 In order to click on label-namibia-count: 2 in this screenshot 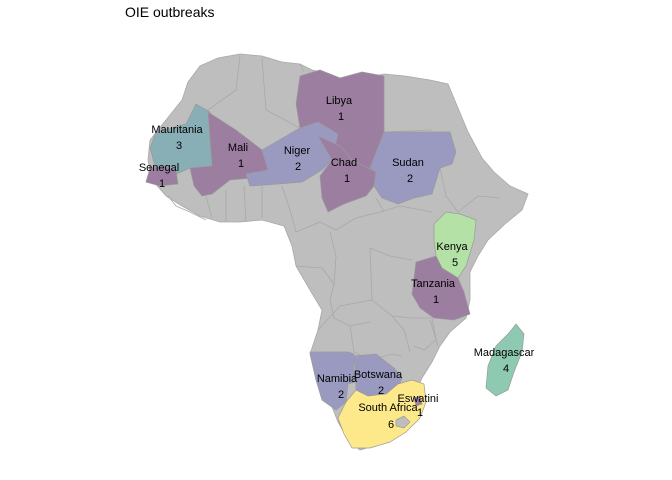, I will do `click(341, 395)`.